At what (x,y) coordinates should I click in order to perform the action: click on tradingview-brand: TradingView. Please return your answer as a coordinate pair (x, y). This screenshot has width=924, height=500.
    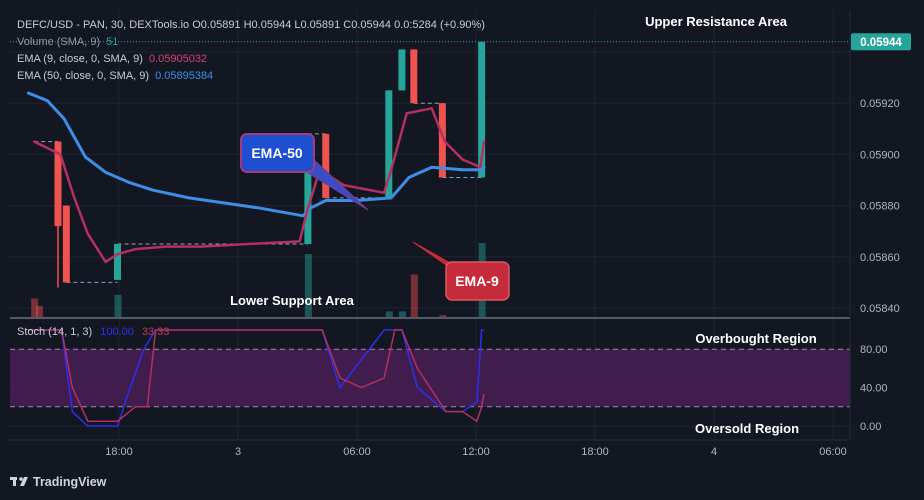
    Looking at the image, I should click on (58, 482).